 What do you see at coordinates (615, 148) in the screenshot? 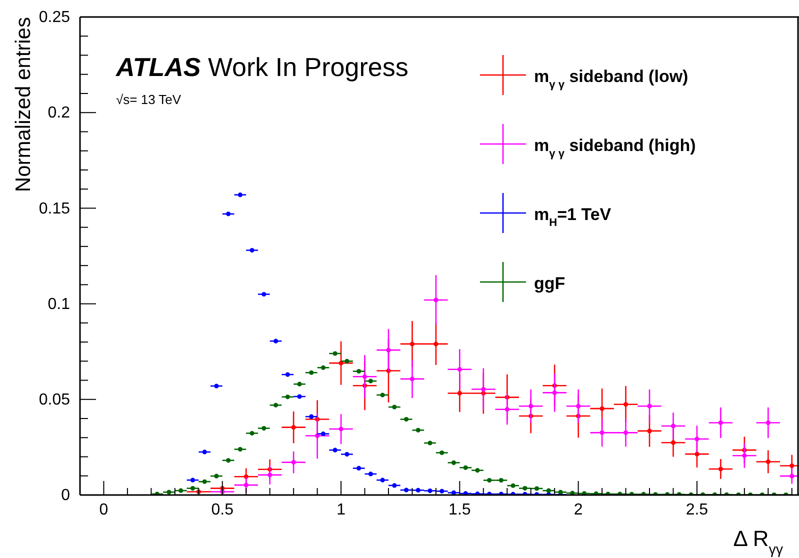
I see `legend-label: m$_{γ γ}$ sideband (high)` at bounding box center [615, 148].